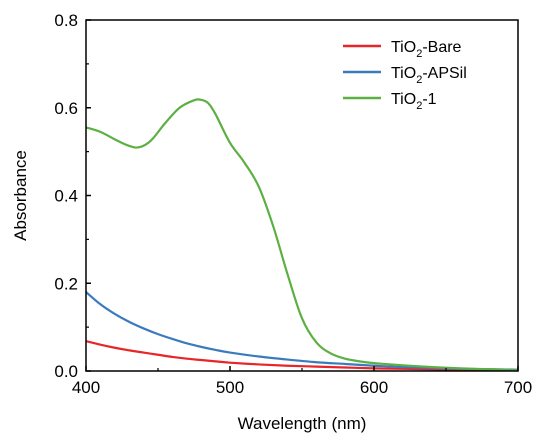 This screenshot has width=538, height=433. Describe the element at coordinates (390, 101) in the screenshot. I see `legend-entry-3: TiO2-1` at that location.